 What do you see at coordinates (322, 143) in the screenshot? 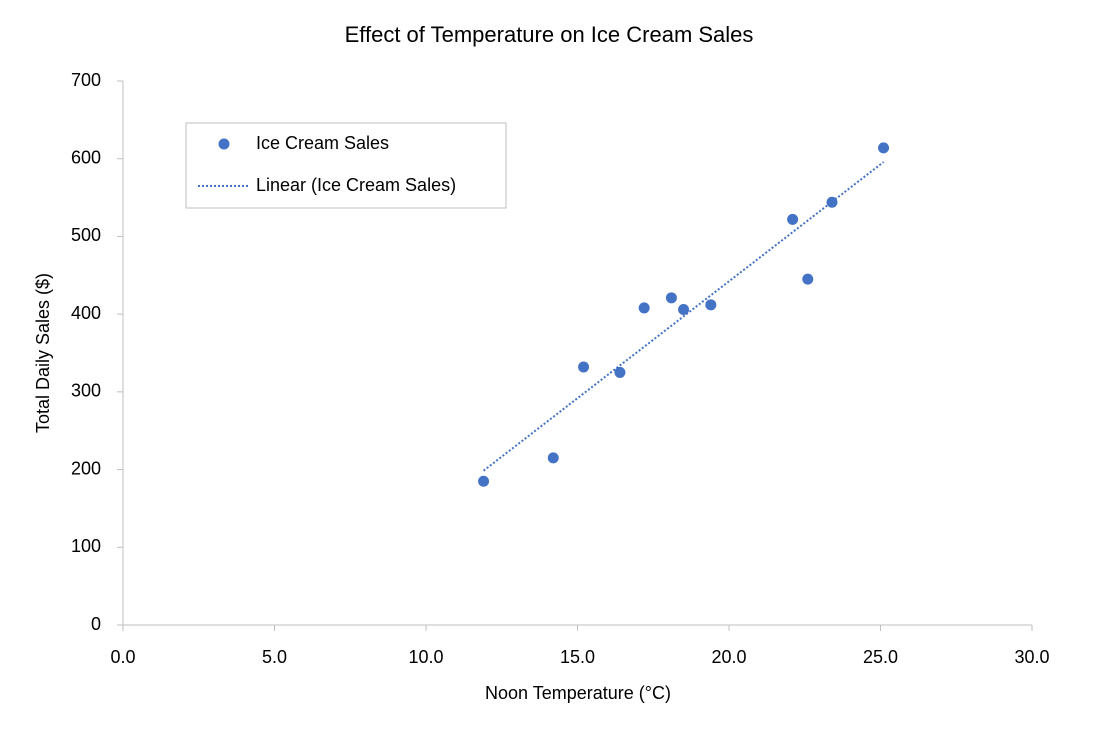
I see `legend-label: Ice Cream Sales` at bounding box center [322, 143].